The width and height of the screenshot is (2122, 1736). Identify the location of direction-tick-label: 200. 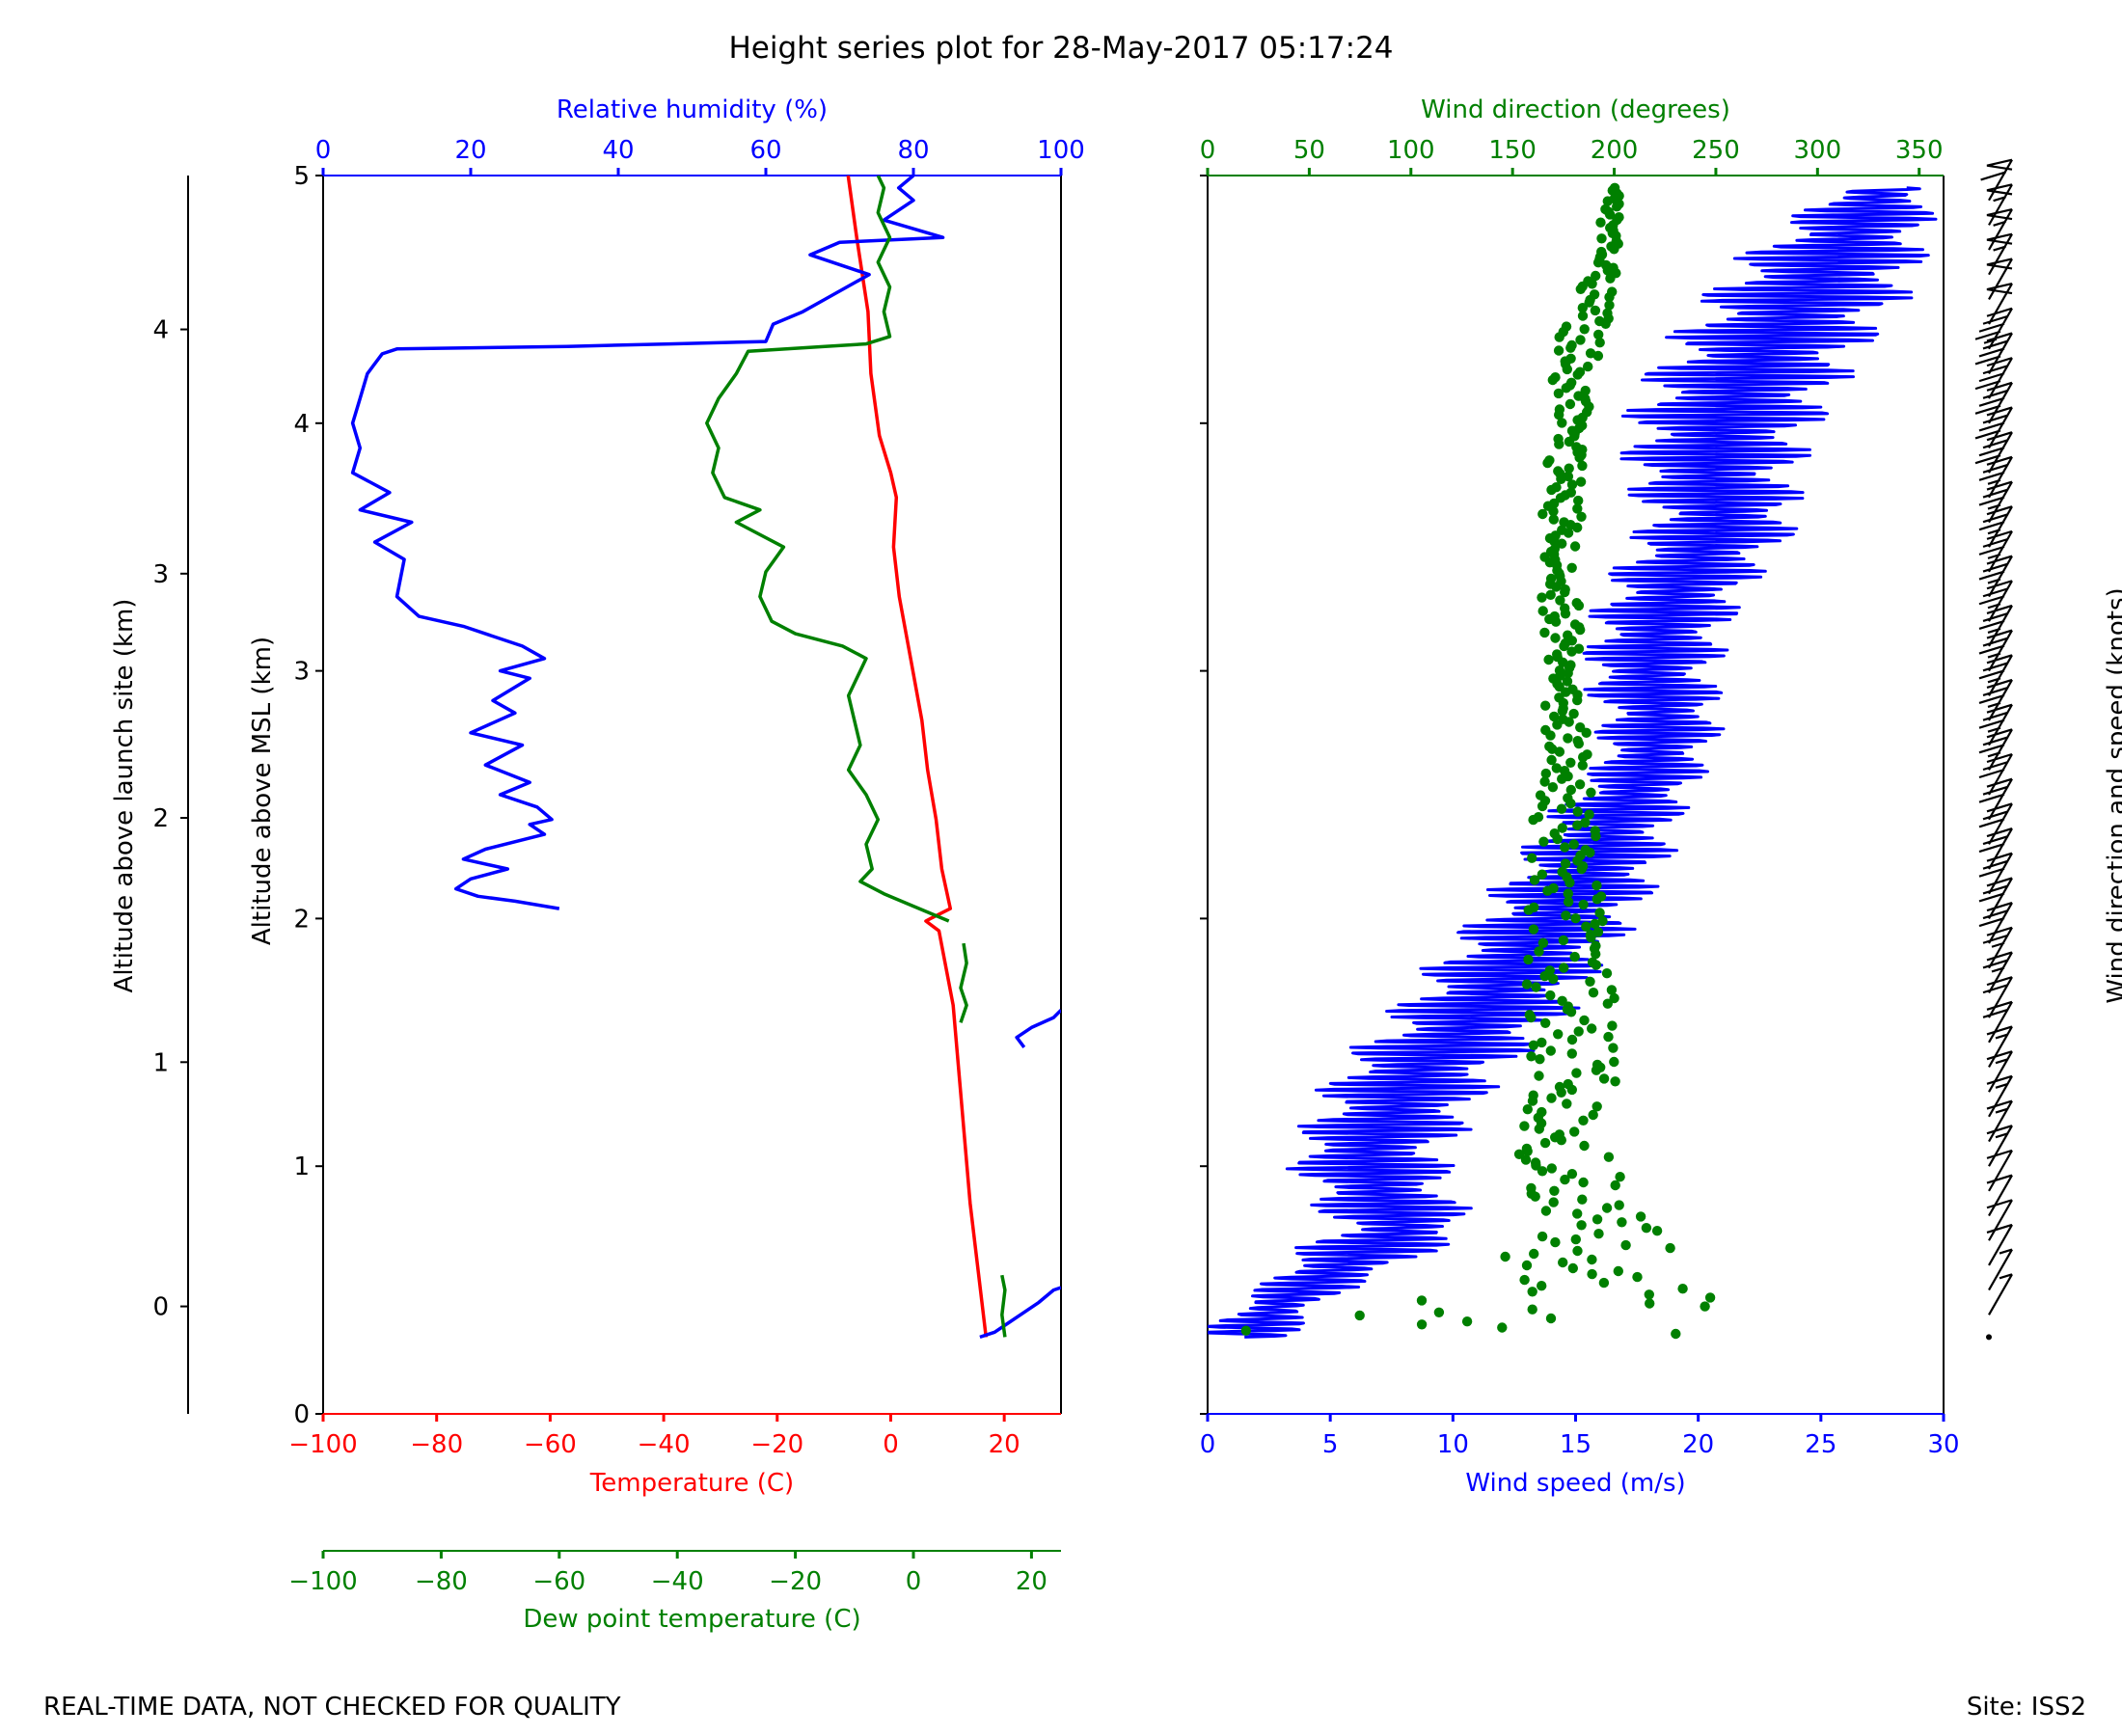
(1615, 150).